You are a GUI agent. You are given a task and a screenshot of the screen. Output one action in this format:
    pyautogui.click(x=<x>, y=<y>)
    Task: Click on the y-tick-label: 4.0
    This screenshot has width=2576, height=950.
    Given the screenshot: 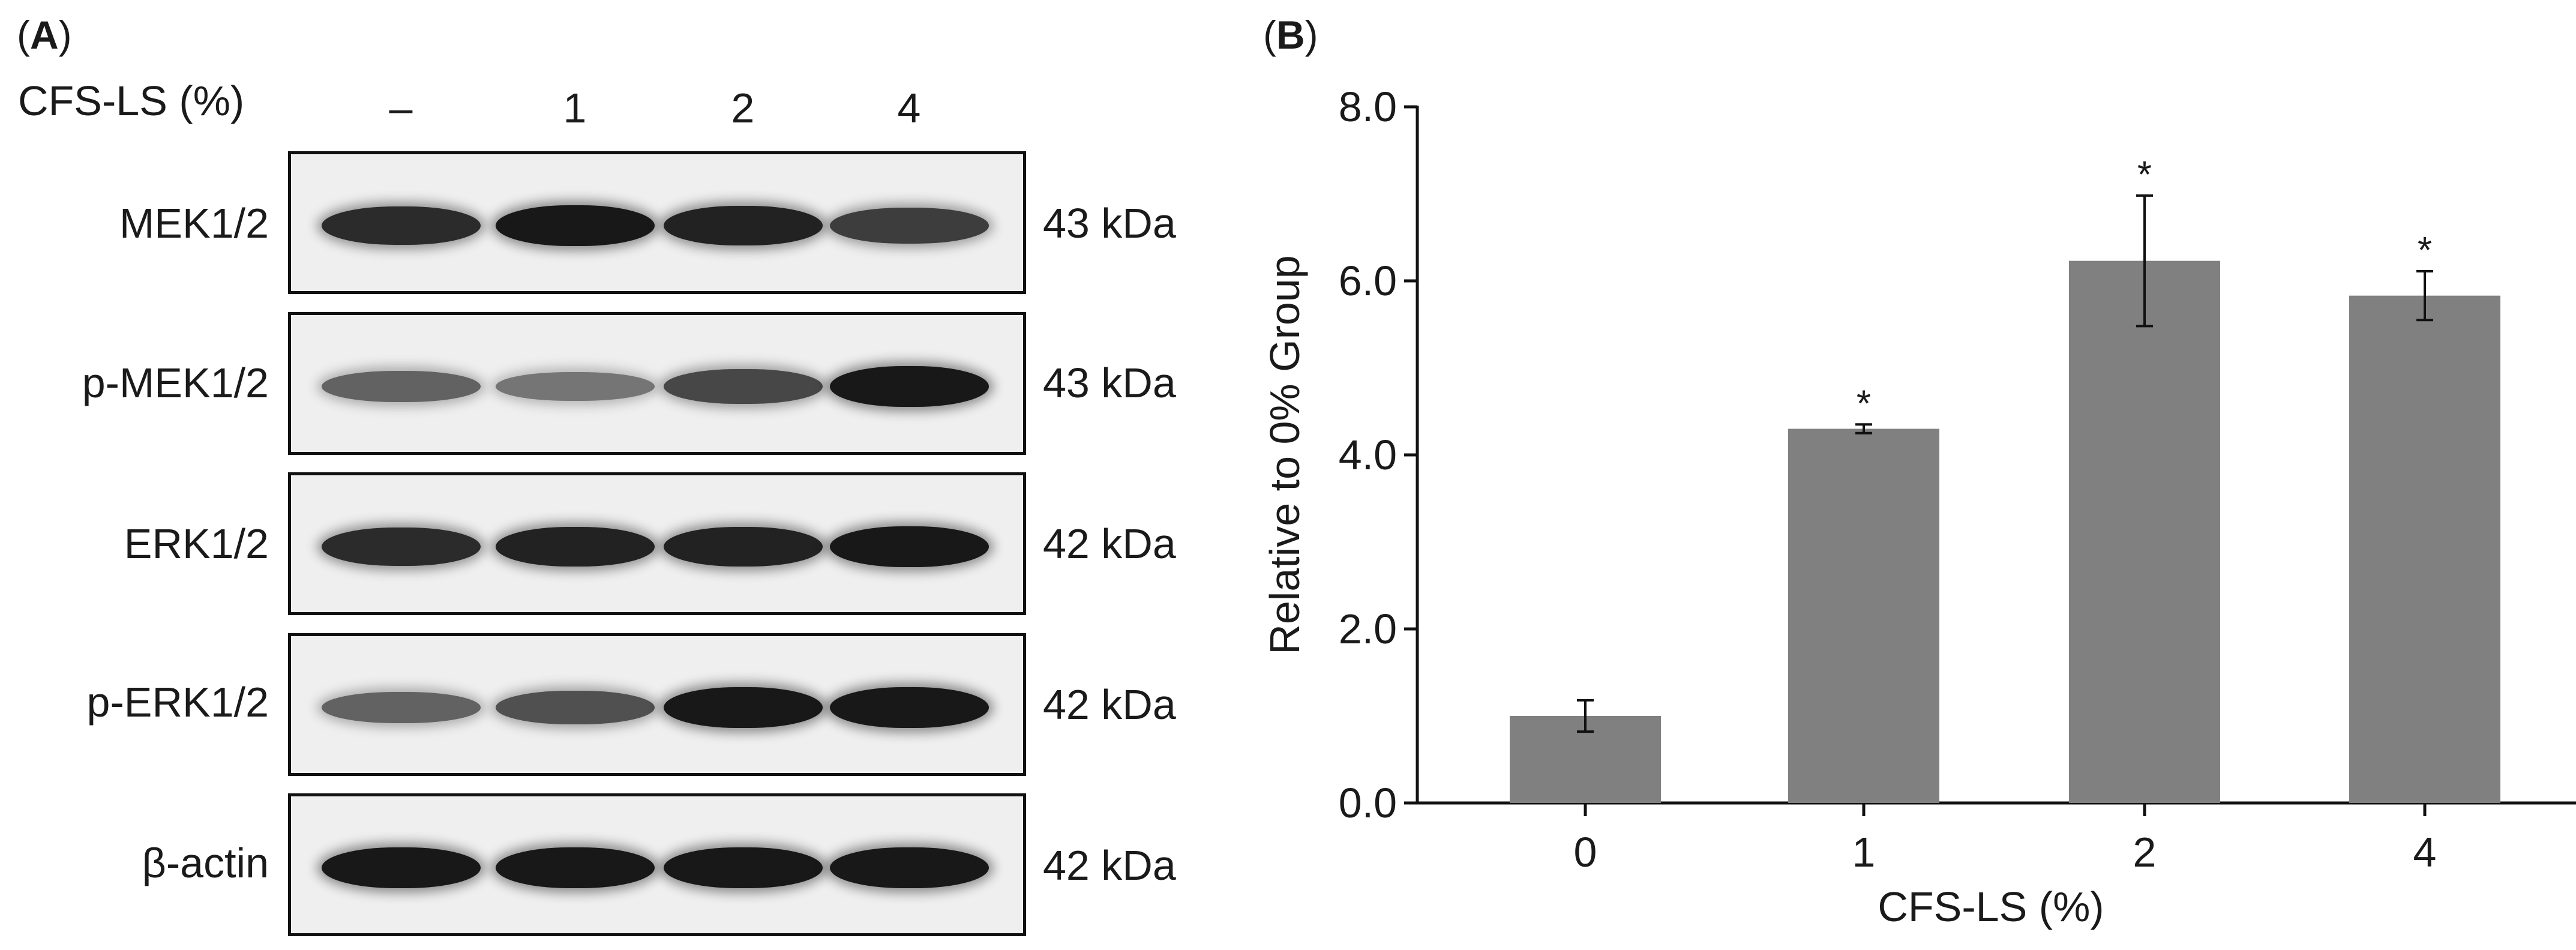 What is the action you would take?
    pyautogui.click(x=1368, y=454)
    